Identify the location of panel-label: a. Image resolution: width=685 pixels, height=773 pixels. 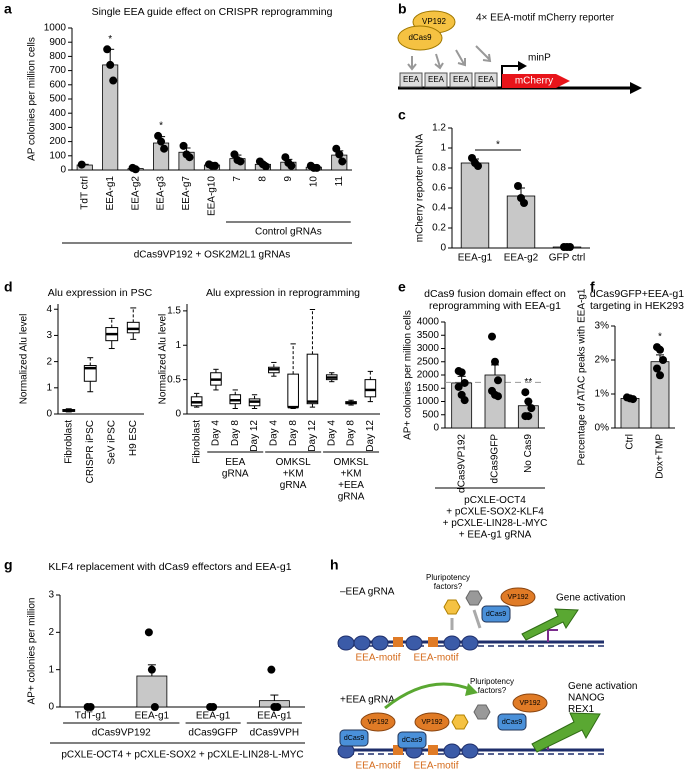
(8, 9).